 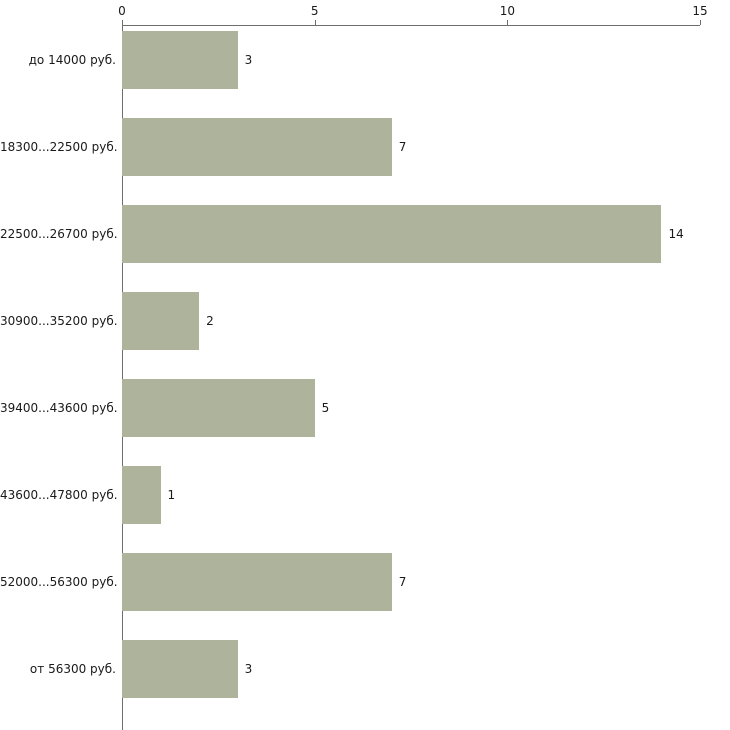 What do you see at coordinates (314, 11) in the screenshot?
I see `x-tick-label: 5` at bounding box center [314, 11].